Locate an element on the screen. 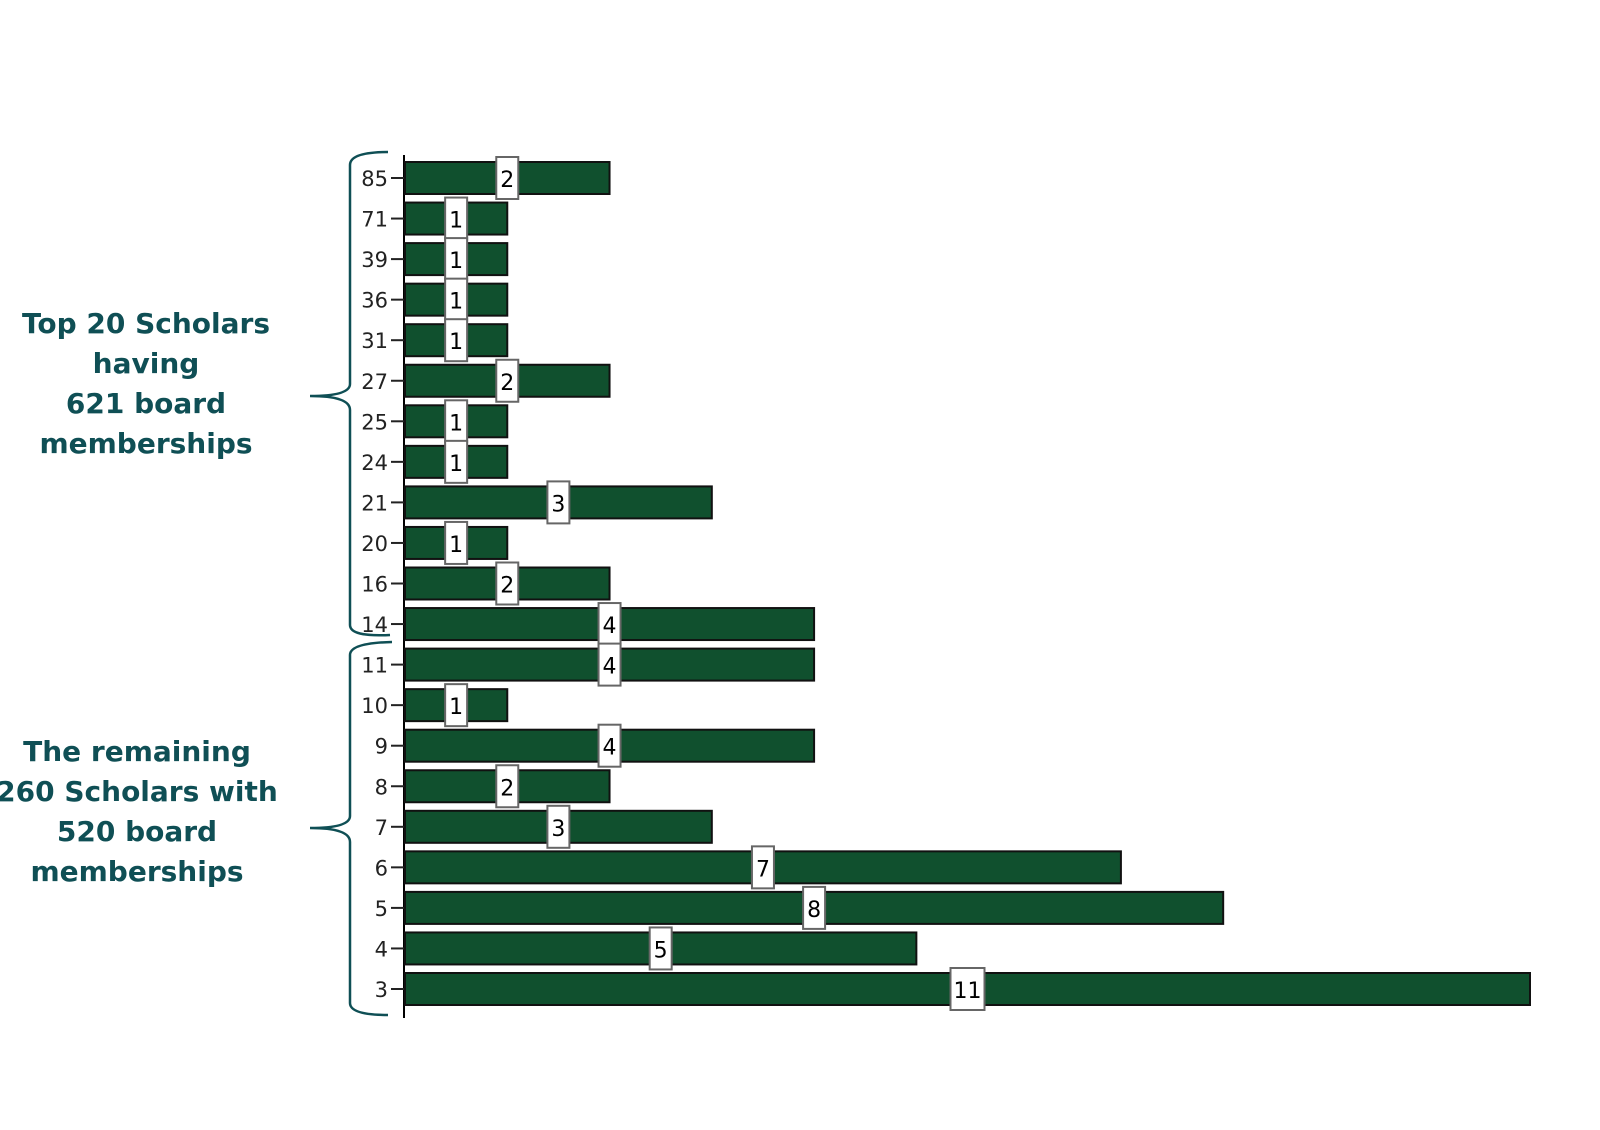 The image size is (1600, 1130). y-tick-label: 20 is located at coordinates (374, 544).